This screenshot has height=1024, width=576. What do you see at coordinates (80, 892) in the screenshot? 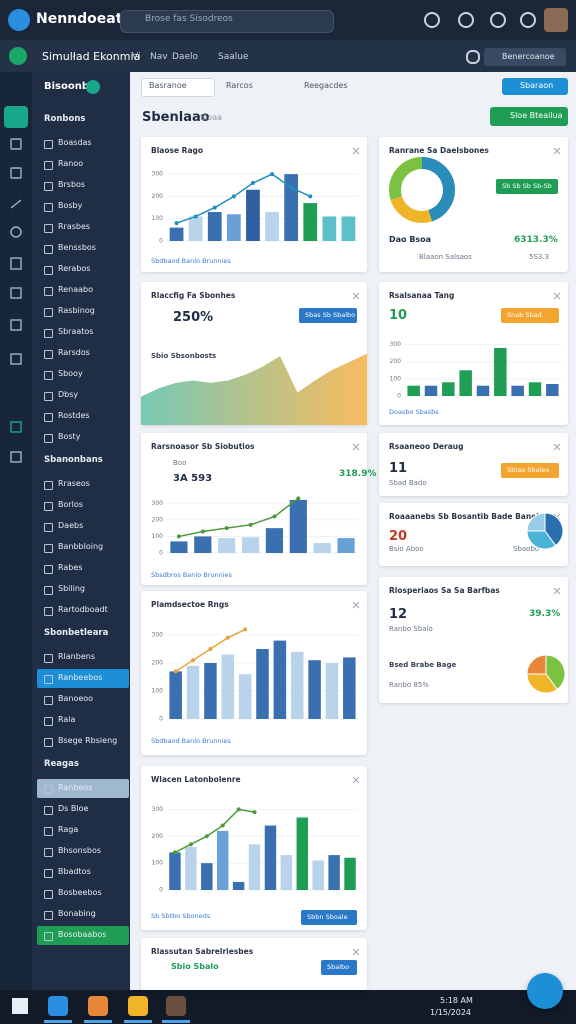
I see `sidebar-item: Bosbeebos` at bounding box center [80, 892].